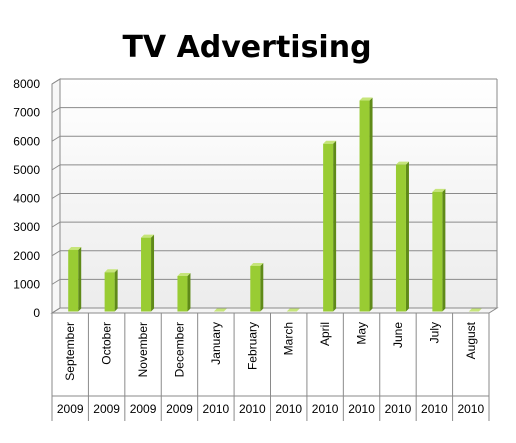 This screenshot has width=516, height=443. What do you see at coordinates (26, 284) in the screenshot?
I see `y-tick-label: 1000` at bounding box center [26, 284].